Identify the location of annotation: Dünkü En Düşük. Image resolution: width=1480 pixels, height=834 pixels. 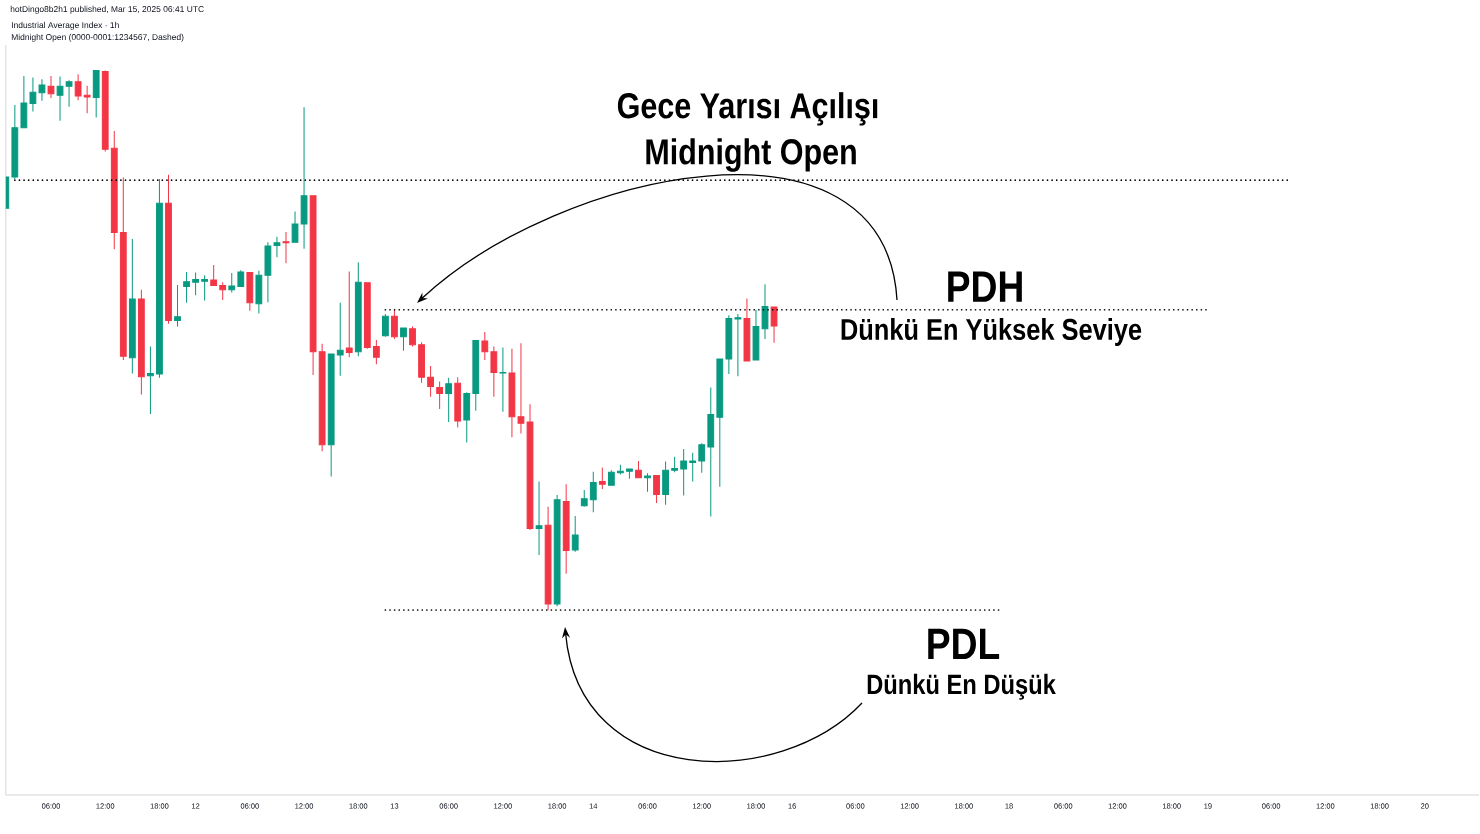
(961, 686).